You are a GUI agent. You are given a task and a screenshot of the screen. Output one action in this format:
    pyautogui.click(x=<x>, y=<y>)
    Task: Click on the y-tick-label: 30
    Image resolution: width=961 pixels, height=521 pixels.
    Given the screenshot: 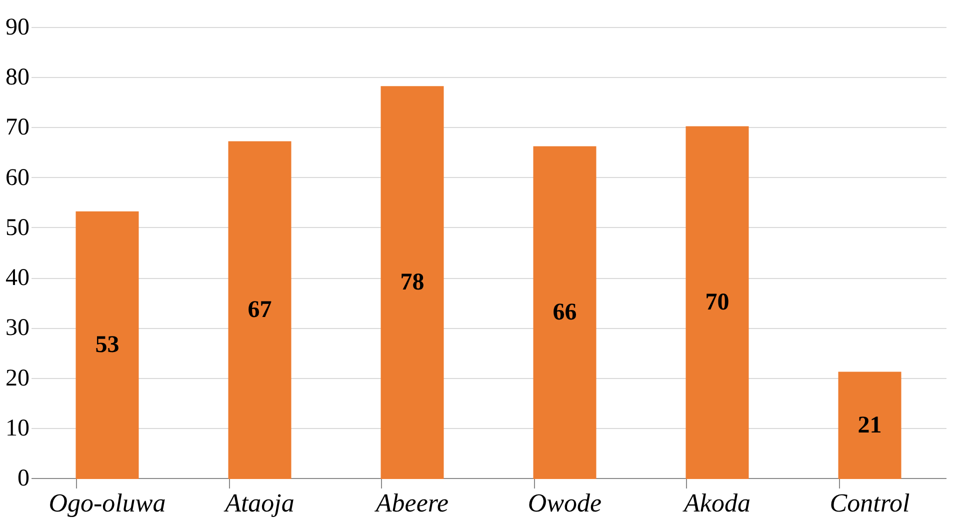 What is the action you would take?
    pyautogui.click(x=18, y=328)
    